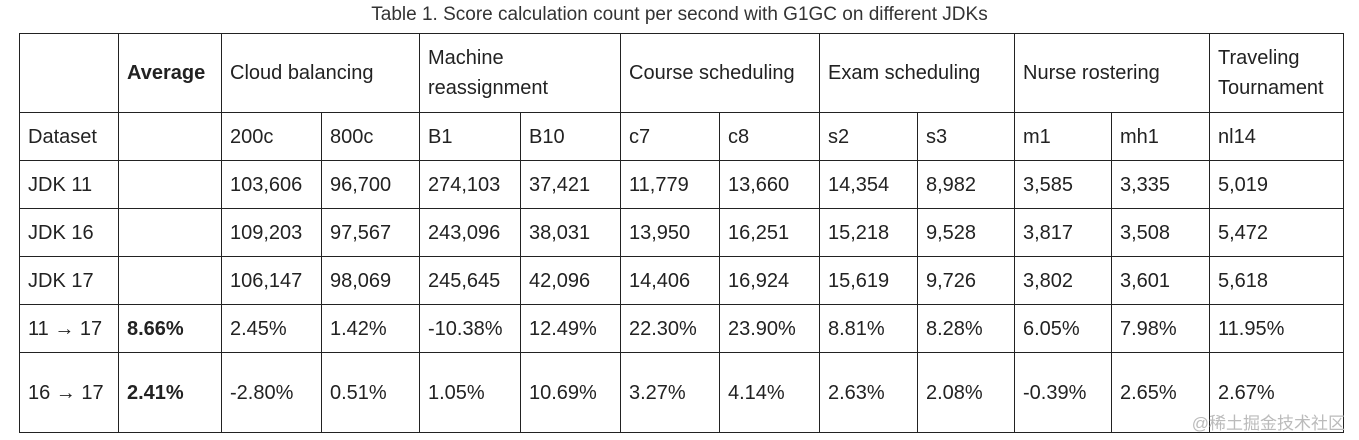  Describe the element at coordinates (370, 136) in the screenshot. I see `dataset-header: 800c` at that location.